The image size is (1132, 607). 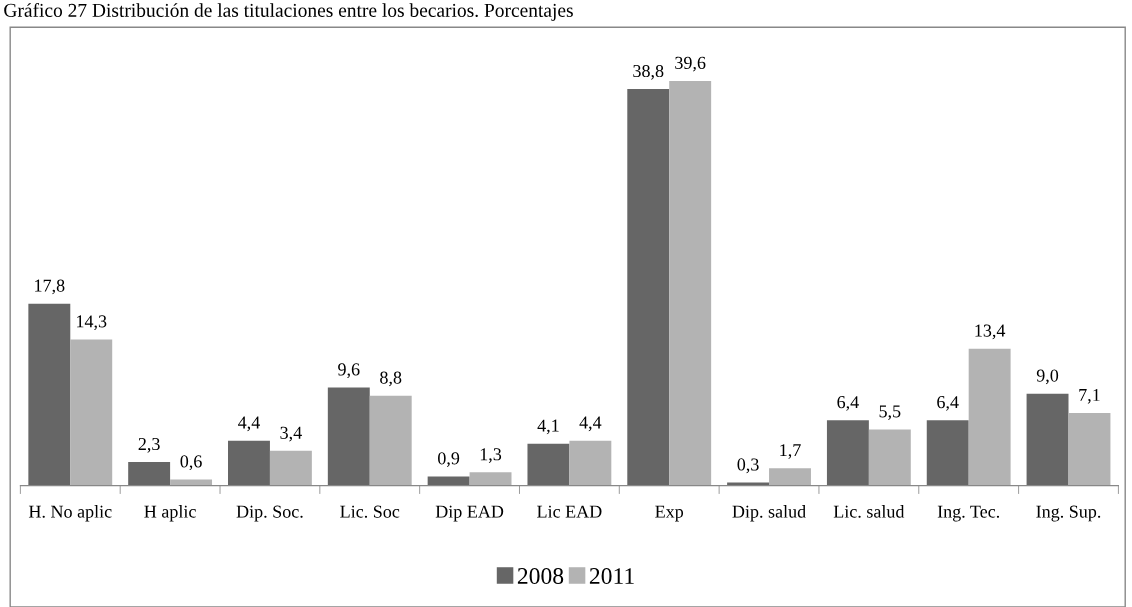 I want to click on x-tick-label: Lic EAD, so click(x=569, y=511).